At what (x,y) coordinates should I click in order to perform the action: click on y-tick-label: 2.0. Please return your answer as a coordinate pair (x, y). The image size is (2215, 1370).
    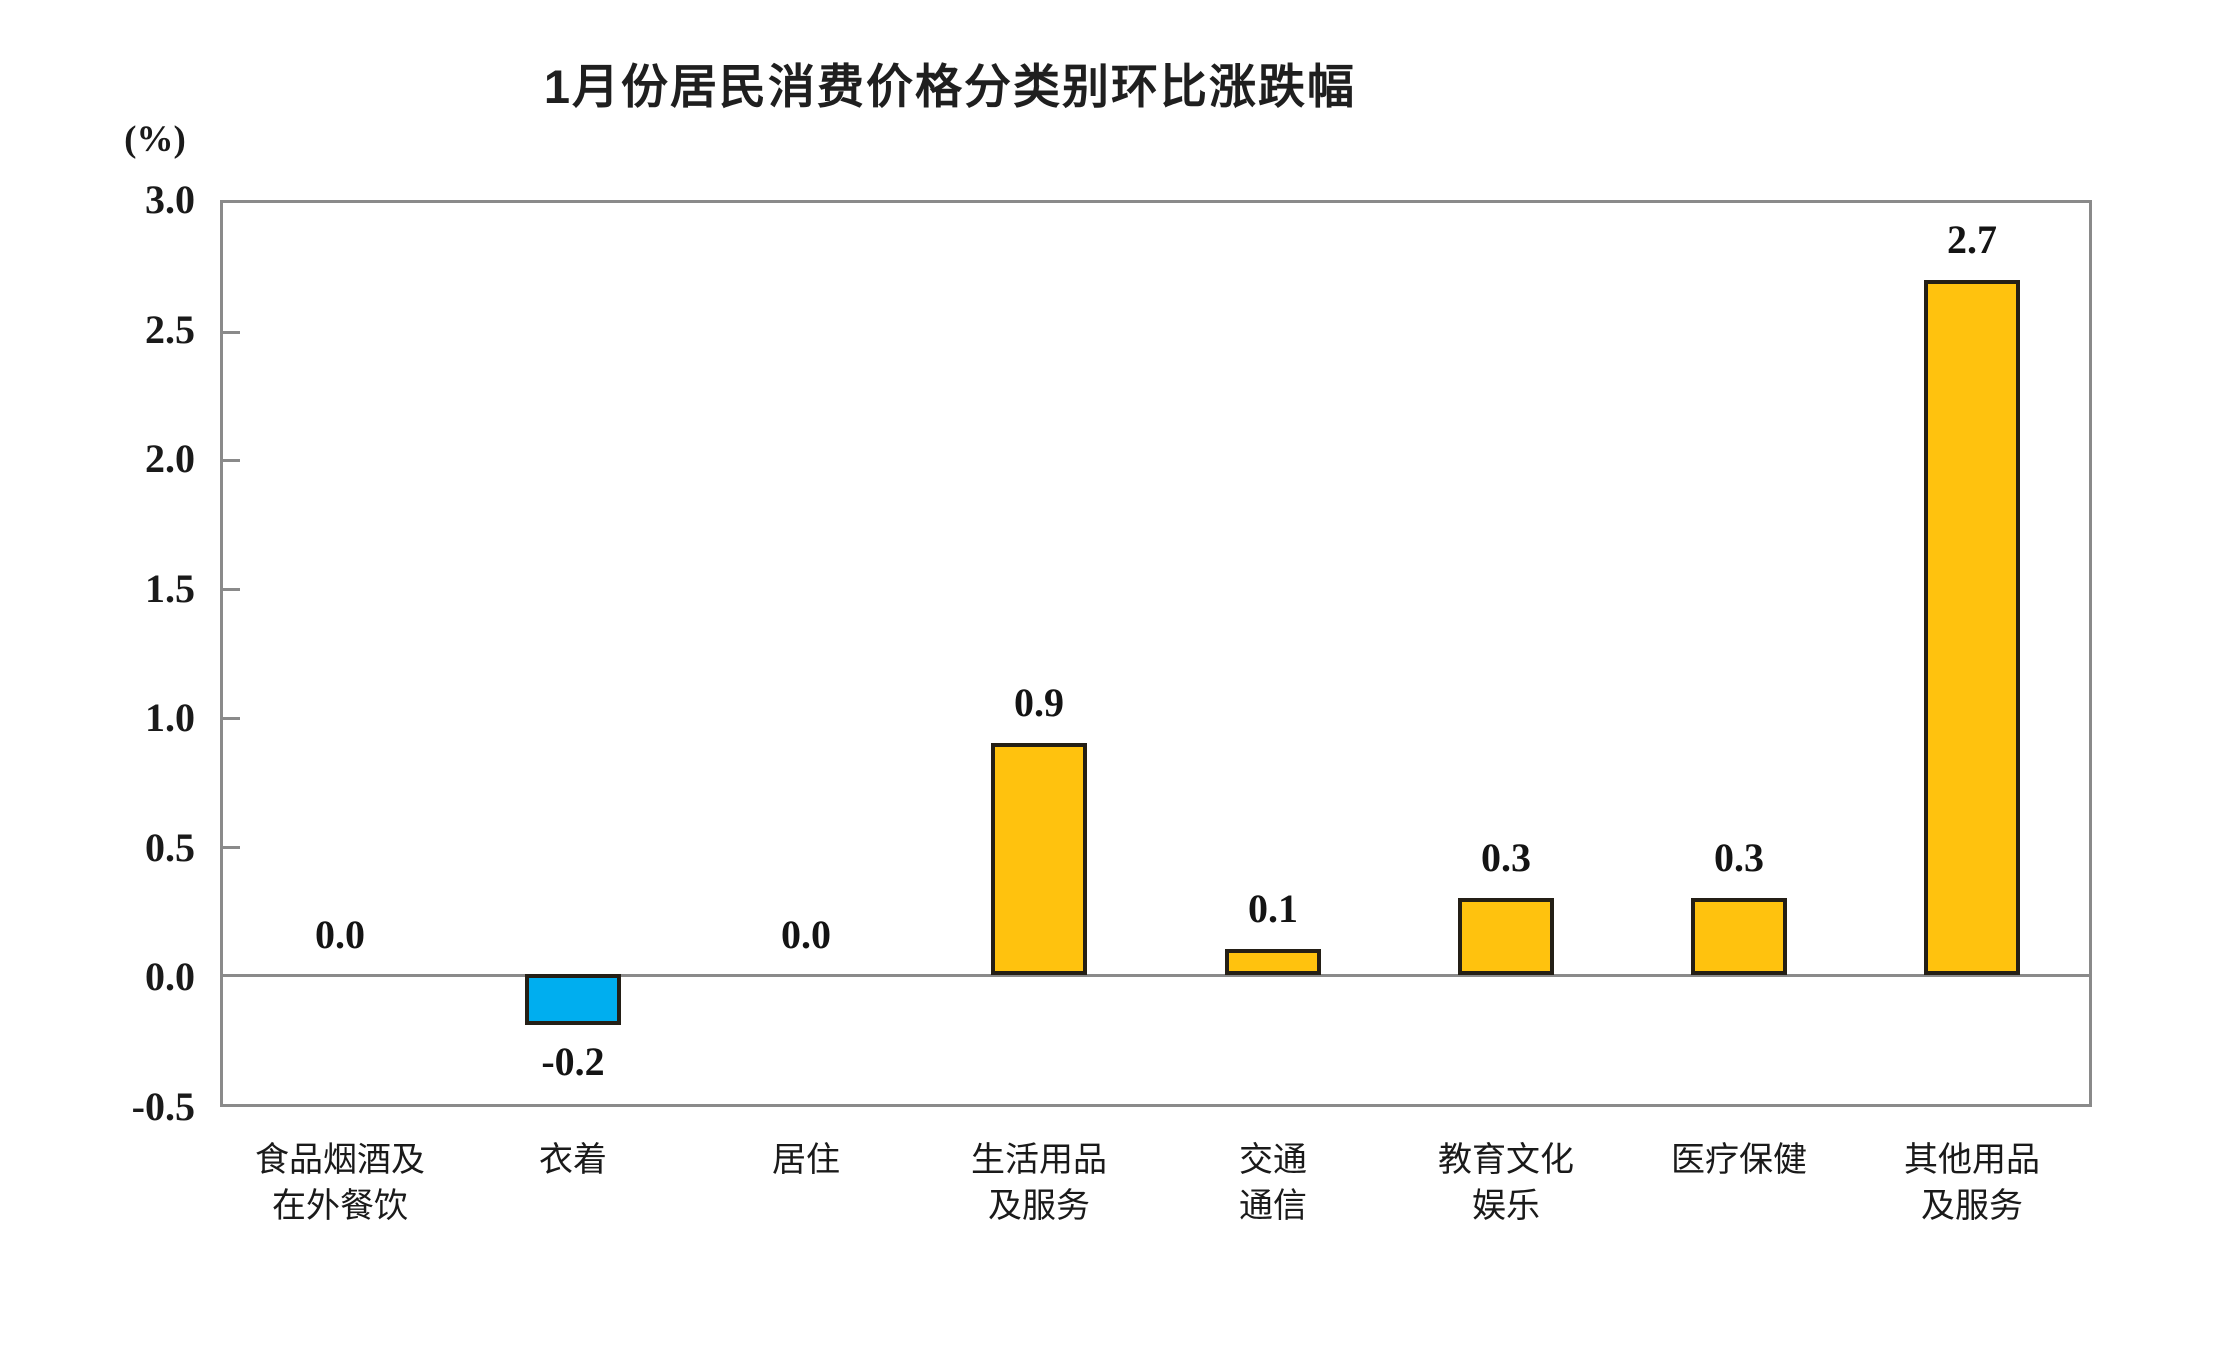
    Looking at the image, I should click on (170, 458).